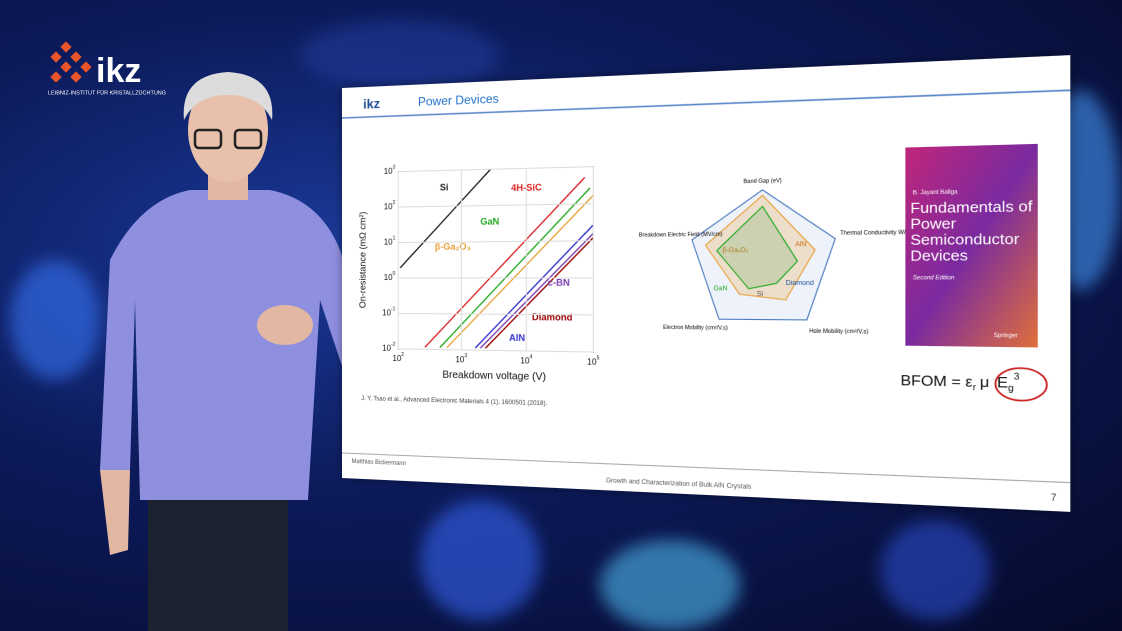 The width and height of the screenshot is (1122, 631). Describe the element at coordinates (394, 274) in the screenshot. I see `tick-exp: 0` at that location.